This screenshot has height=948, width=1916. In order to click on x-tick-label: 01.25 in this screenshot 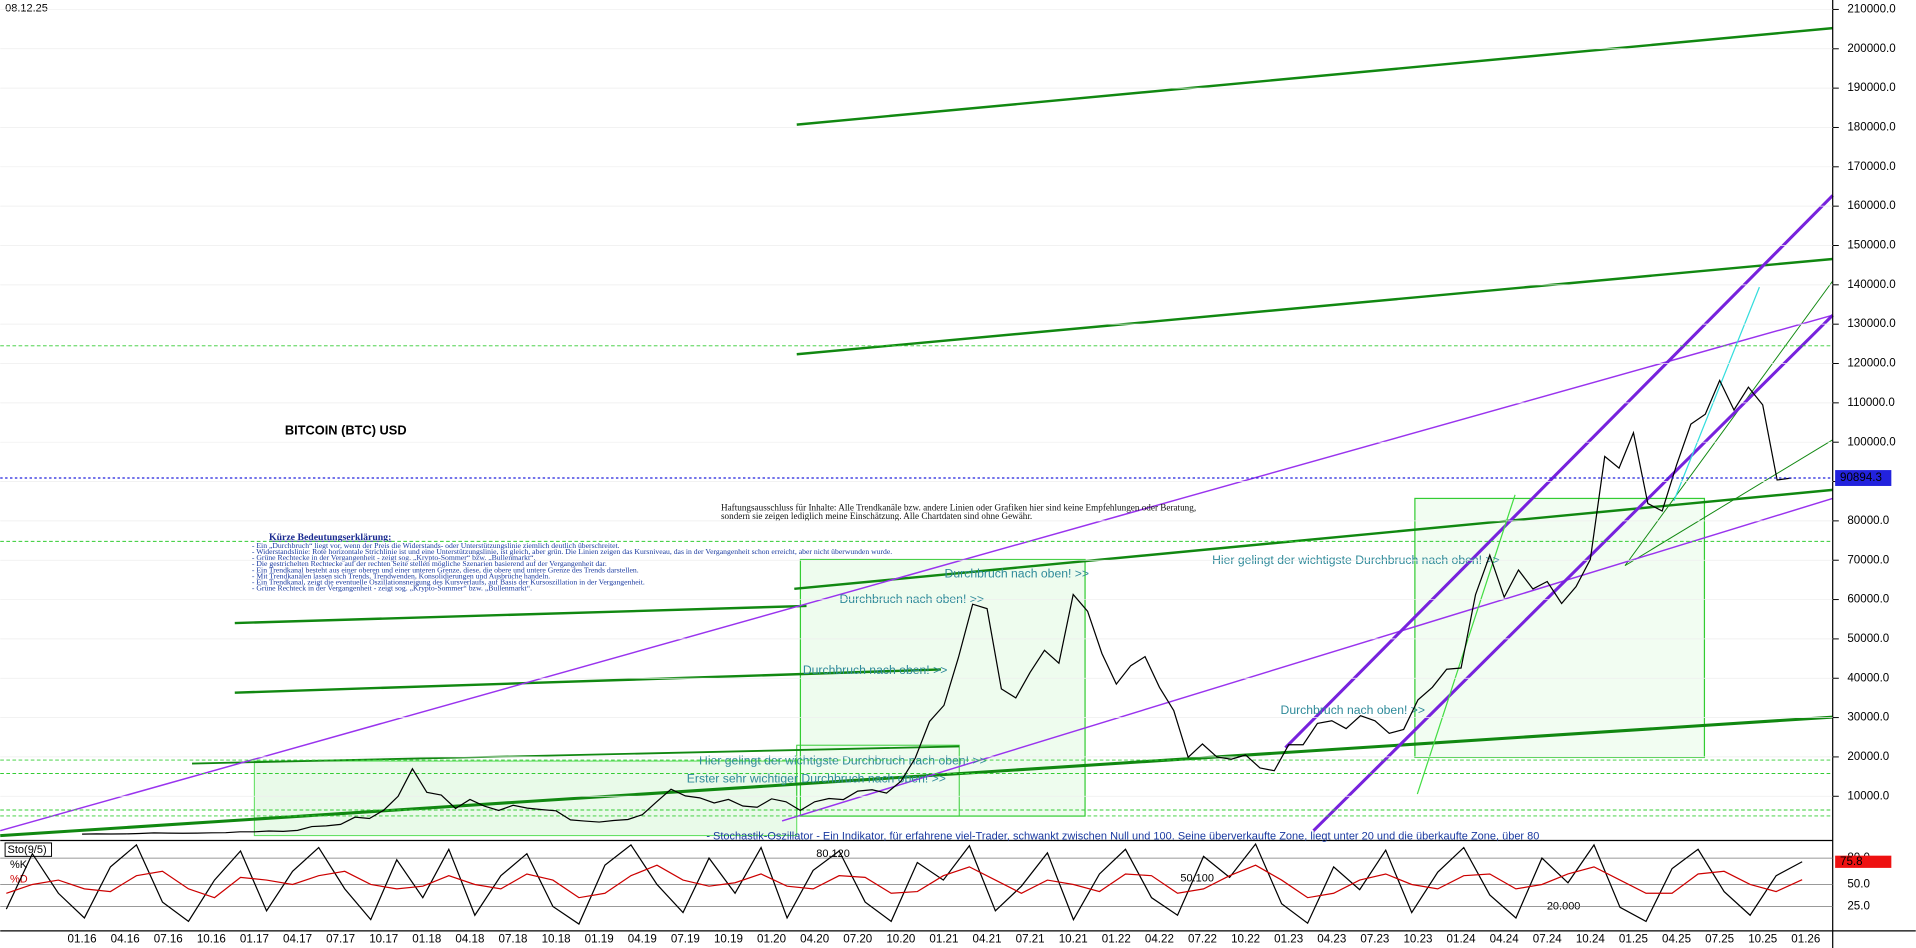, I will do `click(1633, 939)`.